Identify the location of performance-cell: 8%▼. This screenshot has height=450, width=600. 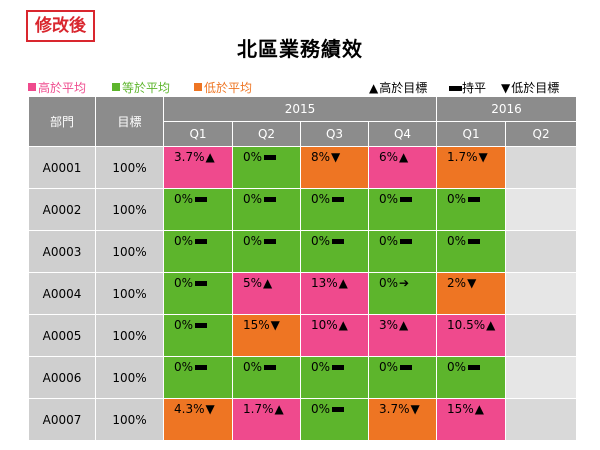
(334, 167).